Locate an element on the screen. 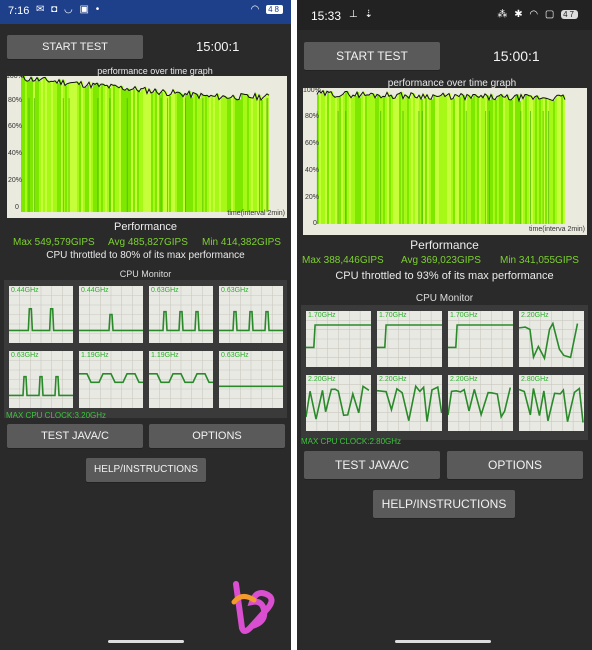  graph-title: performance over time graph is located at coordinates (155, 71).